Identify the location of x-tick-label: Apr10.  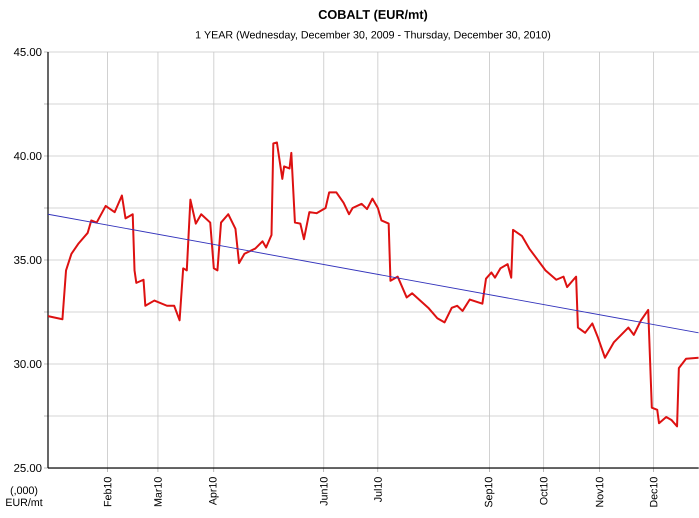
(214, 491).